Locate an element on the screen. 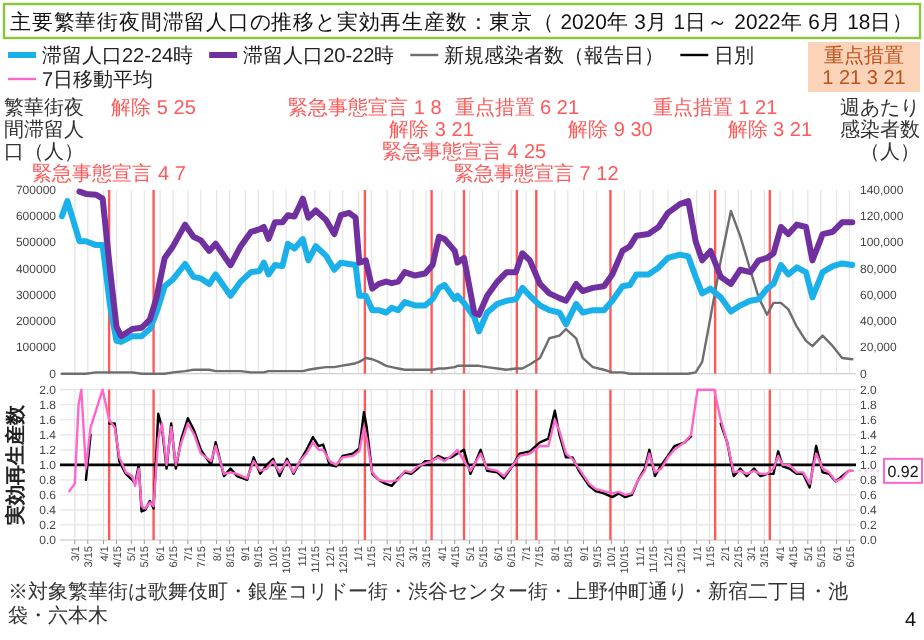 Image resolution: width=924 pixels, height=640 pixels. legend-label: 滞留人口22-24時 is located at coordinates (118, 56).